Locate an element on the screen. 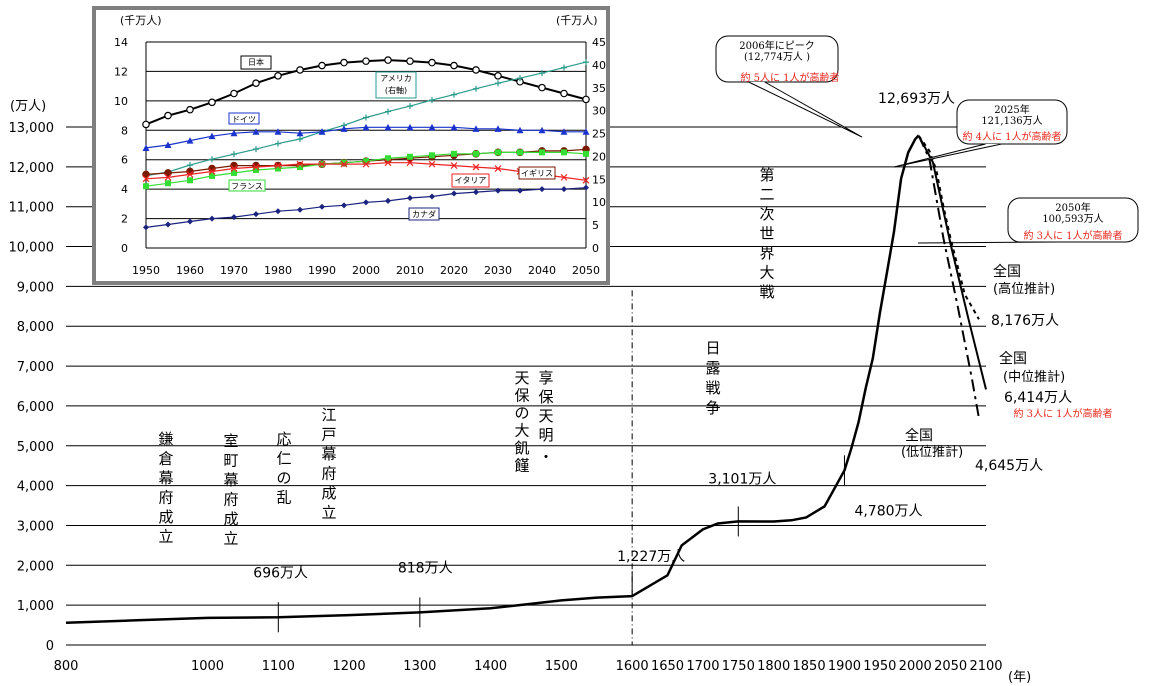 The width and height of the screenshot is (1162, 686). x-tick-label: 1650 is located at coordinates (667, 666).